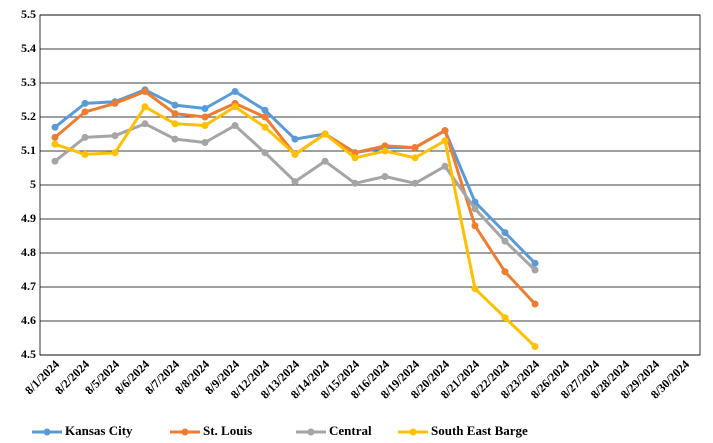 The height and width of the screenshot is (443, 713). What do you see at coordinates (99, 430) in the screenshot?
I see `legend-label: Kansas City` at bounding box center [99, 430].